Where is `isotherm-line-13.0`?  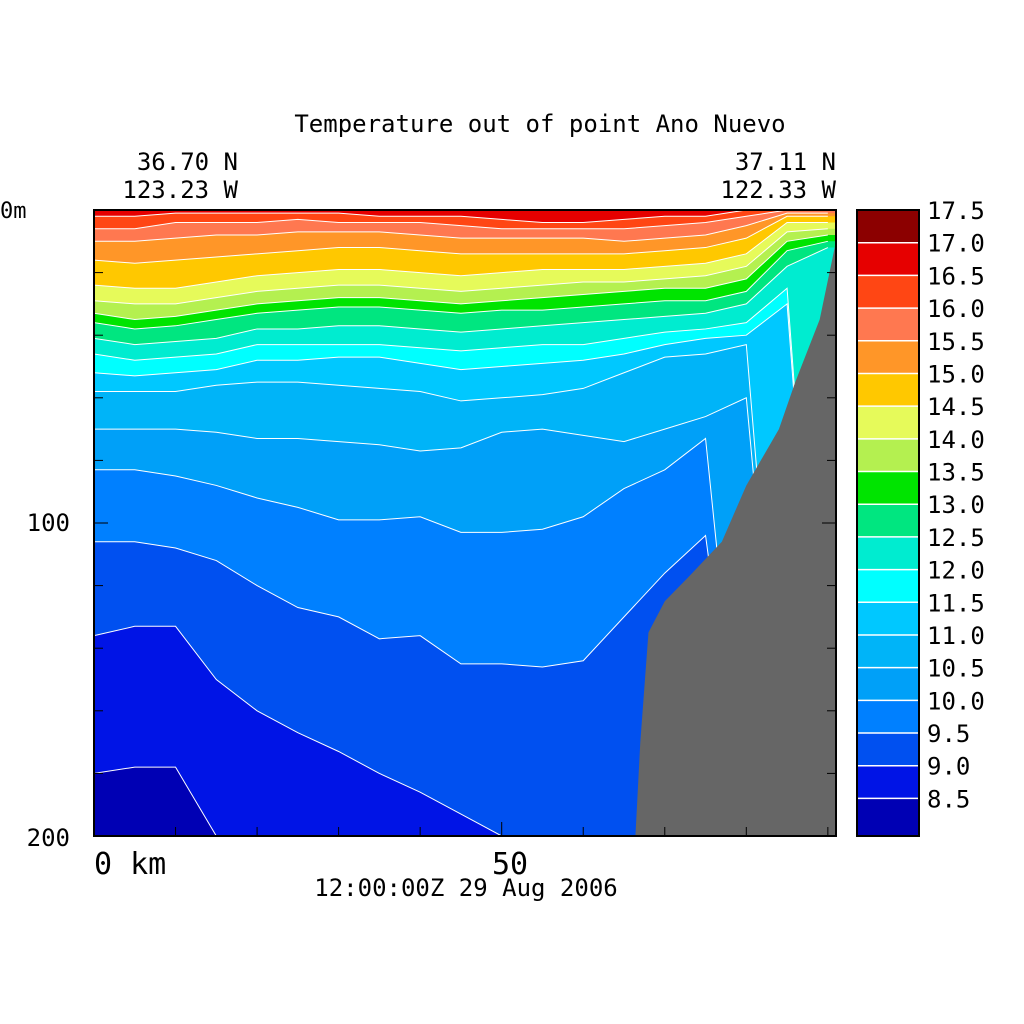 isotherm-line-13.0 is located at coordinates (461, 285).